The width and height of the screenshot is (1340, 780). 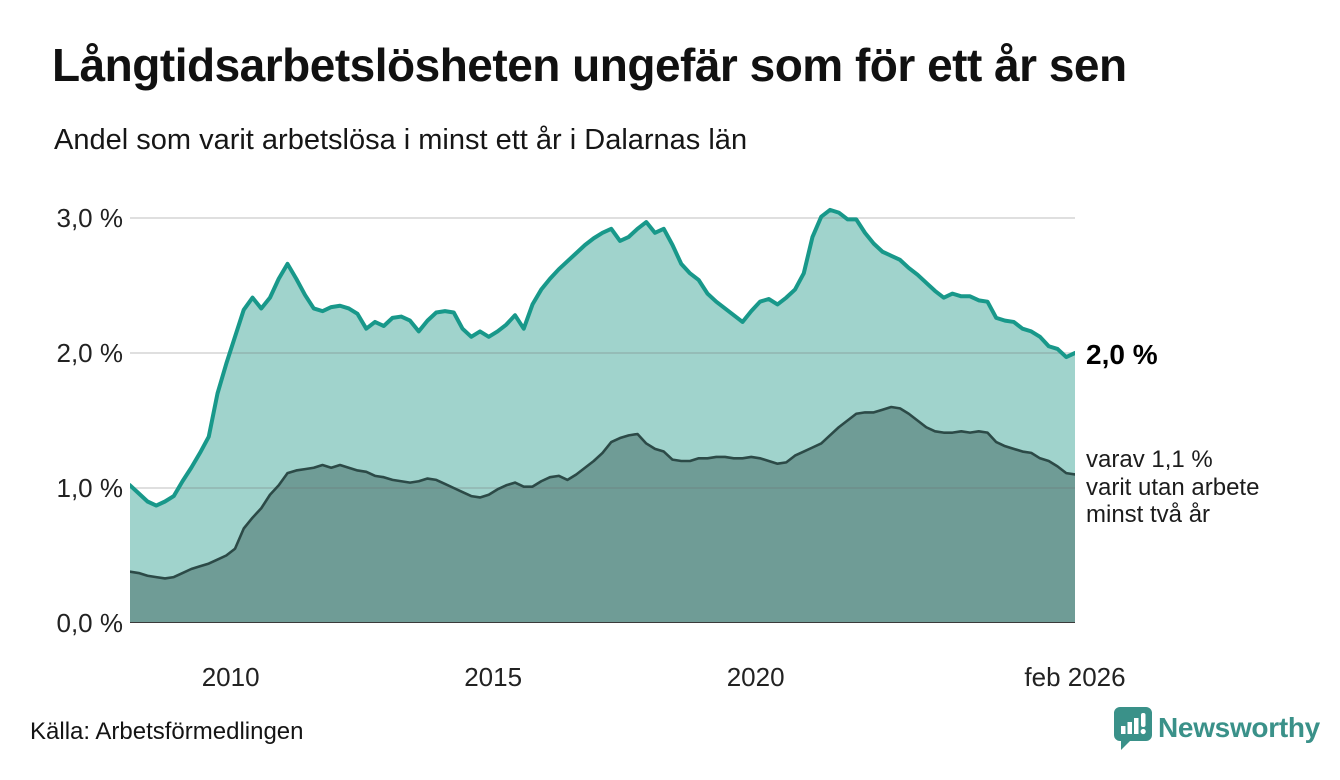 What do you see at coordinates (1075, 677) in the screenshot?
I see `x-axis-tick-label: feb 2026` at bounding box center [1075, 677].